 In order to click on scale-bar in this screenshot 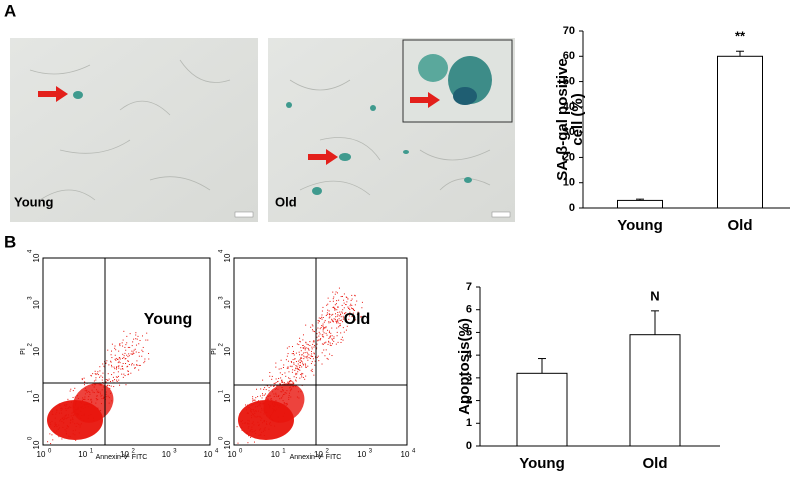, I will do `click(501, 214)`.